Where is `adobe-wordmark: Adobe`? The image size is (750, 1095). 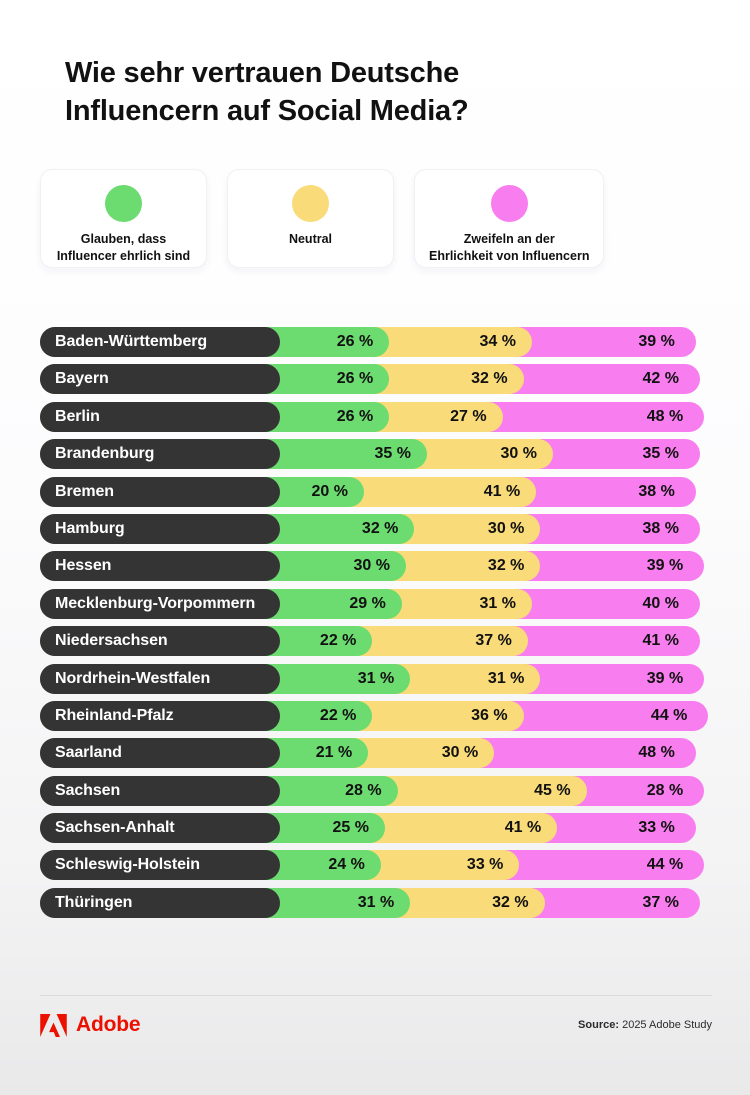
adobe-wordmark: Adobe is located at coordinates (108, 1024).